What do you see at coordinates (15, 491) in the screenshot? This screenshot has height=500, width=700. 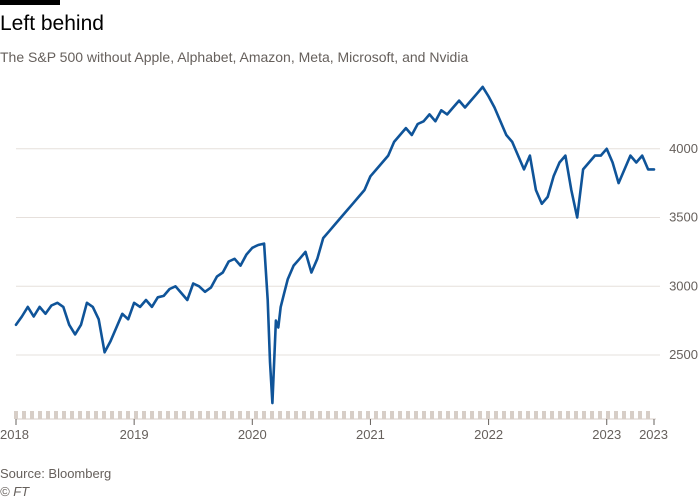 I see `credit-note: © FT` at bounding box center [15, 491].